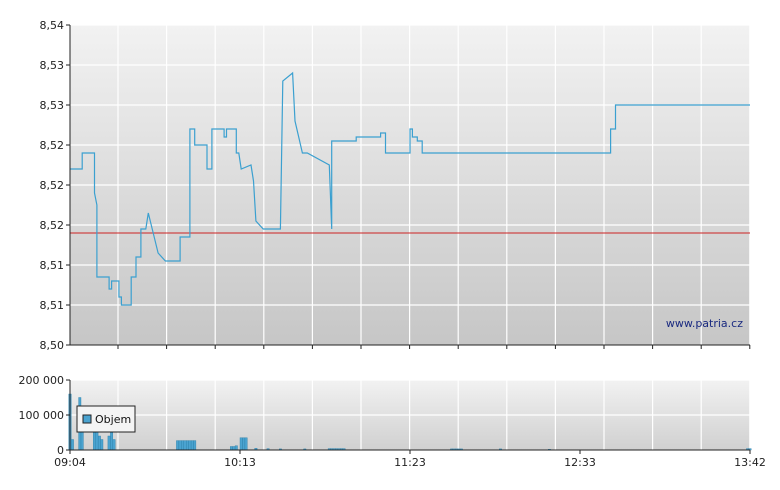 The height and width of the screenshot is (490, 780). Describe the element at coordinates (52, 25) in the screenshot. I see `price-y-tick-label: 8,54` at that location.